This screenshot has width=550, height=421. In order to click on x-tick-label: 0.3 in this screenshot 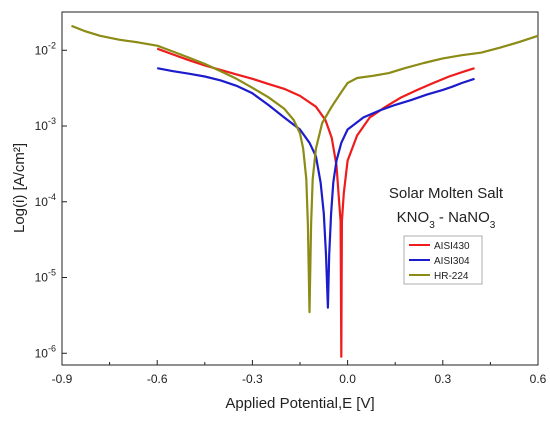, I will do `click(442, 379)`.